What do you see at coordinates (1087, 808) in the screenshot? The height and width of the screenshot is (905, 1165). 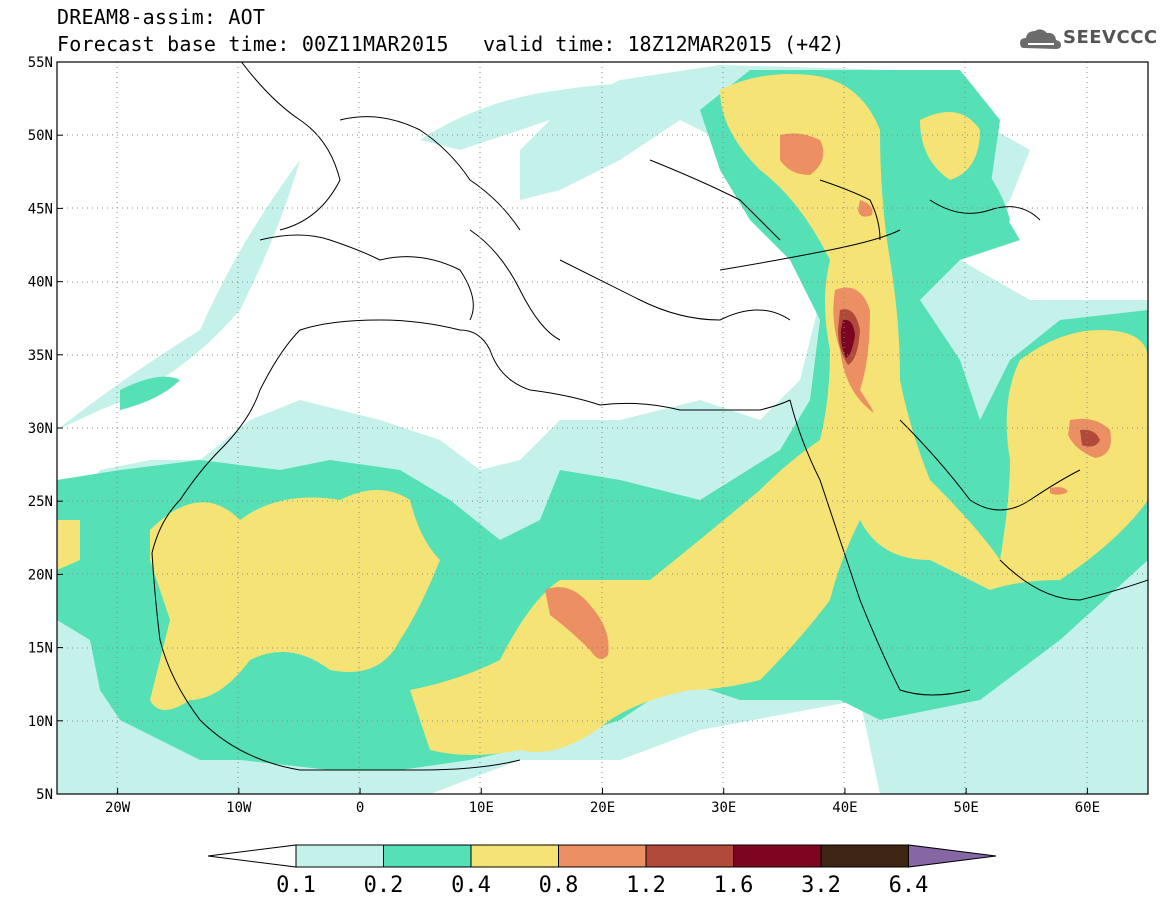 I see `lon-tick-label: 60E` at bounding box center [1087, 808].